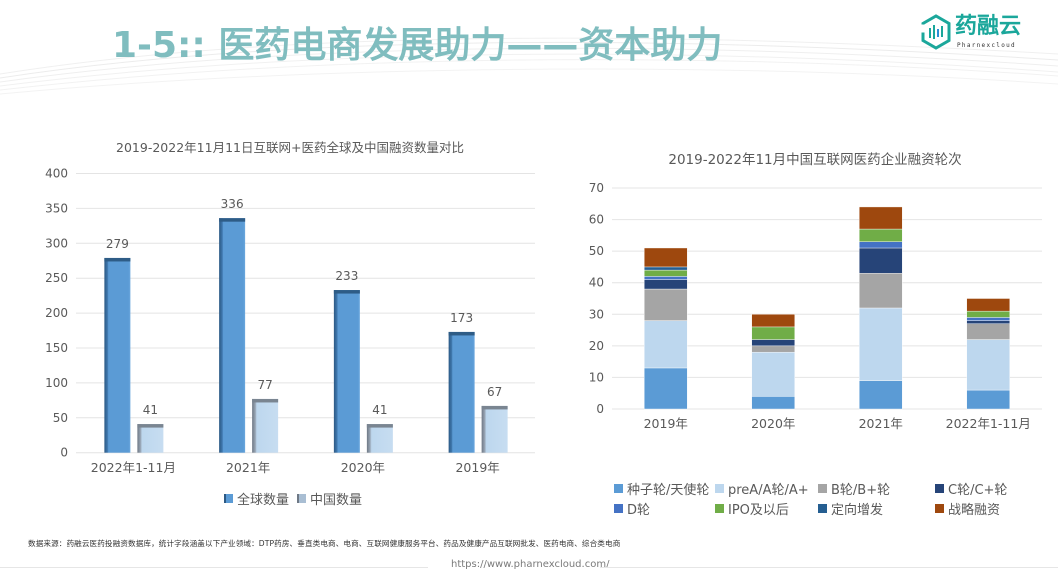 This screenshot has width=1058, height=583. Describe the element at coordinates (56, 278) in the screenshot. I see `y-tick-label: 250` at that location.